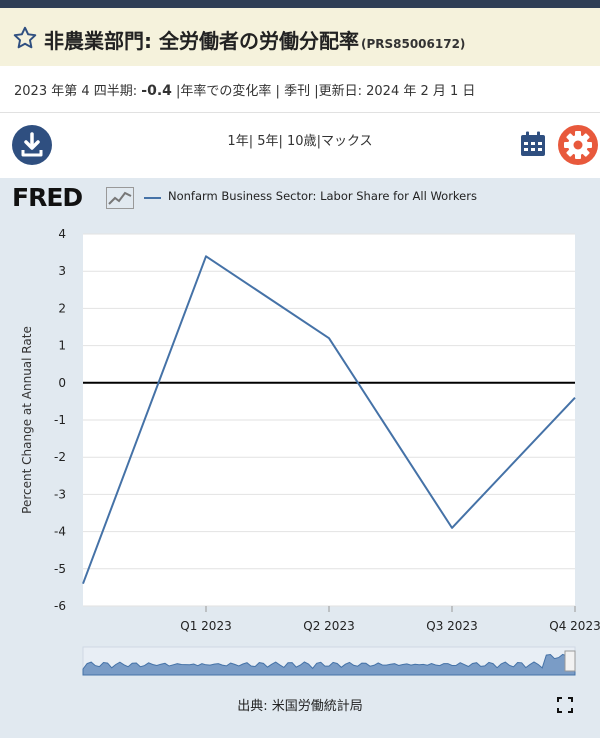 This screenshot has width=600, height=738. I want to click on series-title: 非農業部門: 全労働者の労働分配率, so click(201, 41).